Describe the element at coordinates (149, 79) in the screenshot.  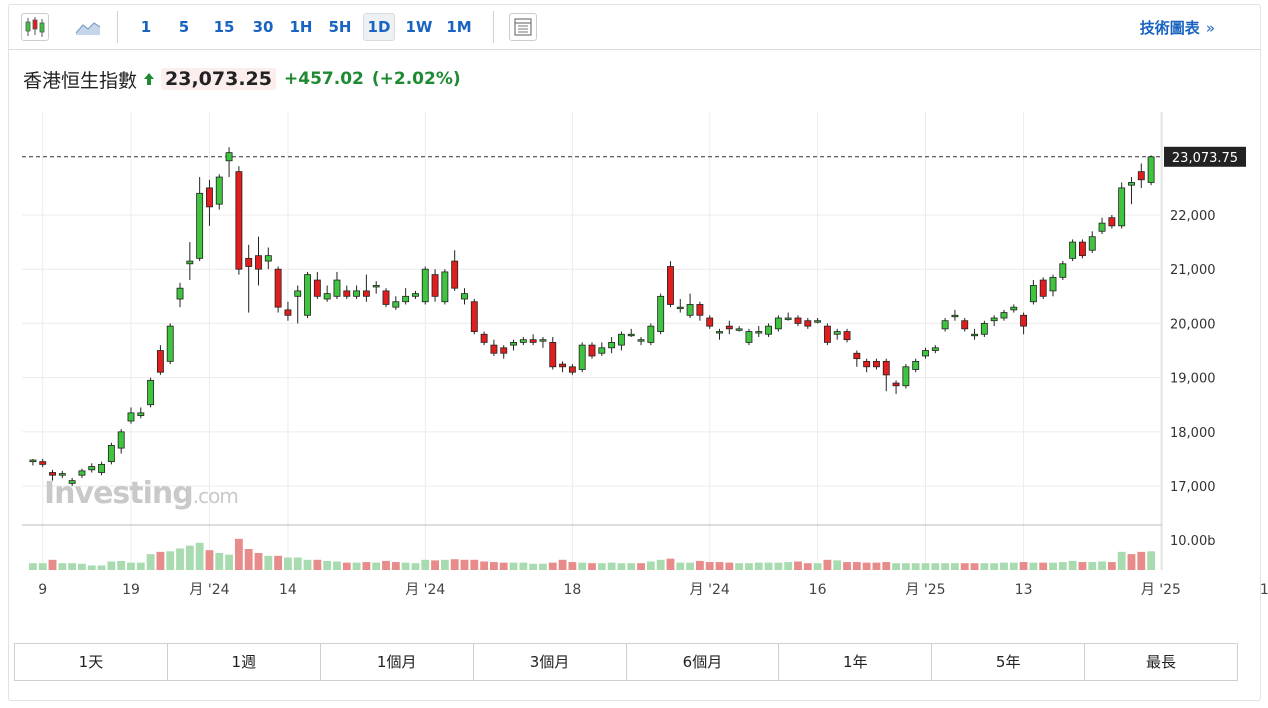
I see `up-arrow-icon` at that location.